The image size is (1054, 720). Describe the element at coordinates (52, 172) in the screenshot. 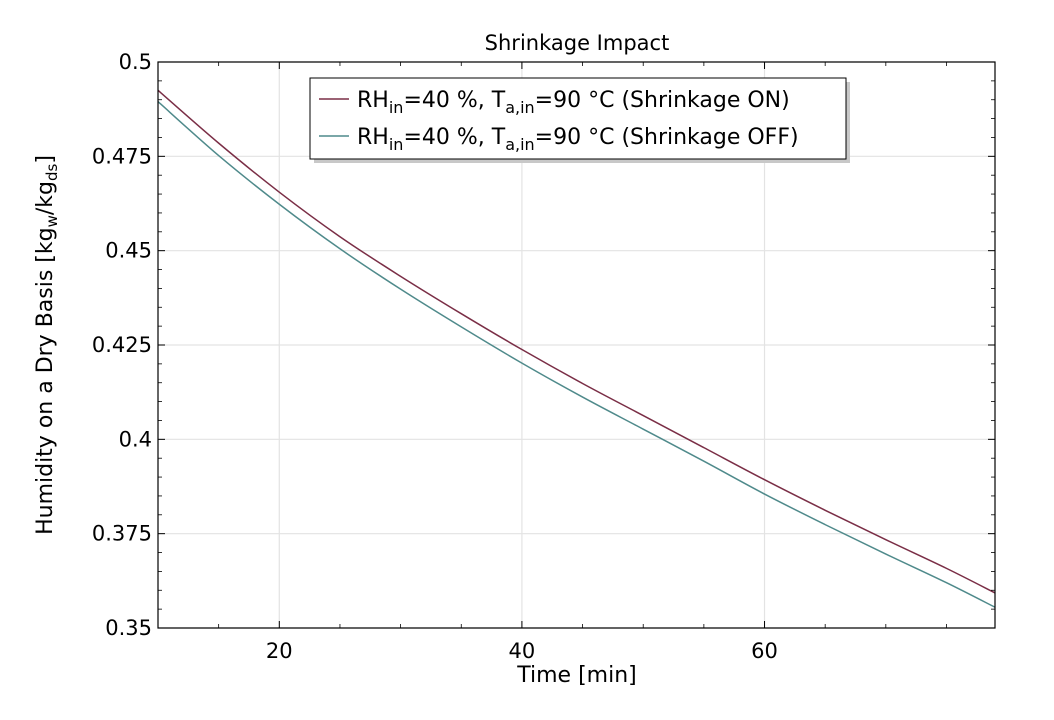

I see `y-axis-title-sub-ds: ds` at that location.